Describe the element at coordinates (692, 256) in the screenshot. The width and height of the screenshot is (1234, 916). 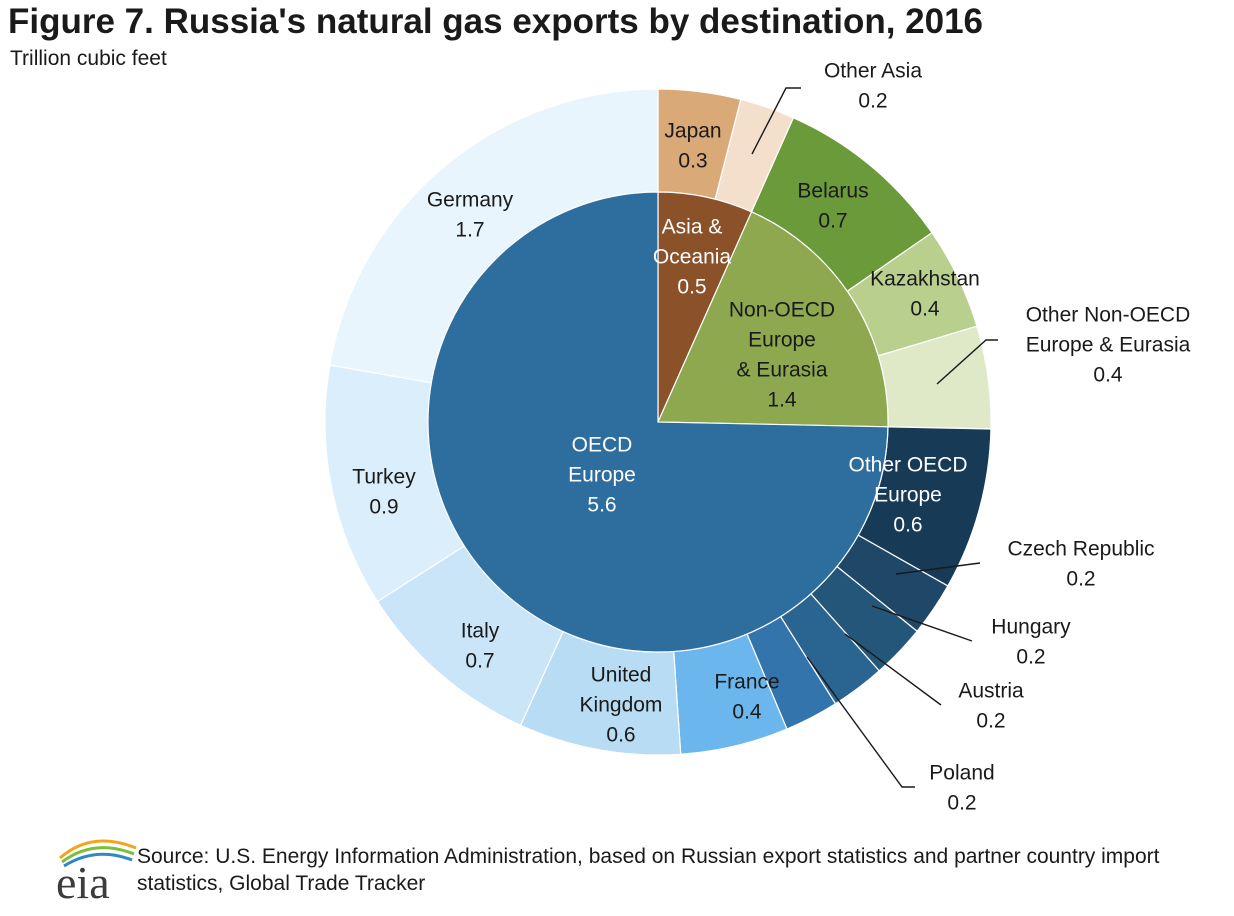
I see `label-asia-and-oceania: Asia & Oceania 0.5` at that location.